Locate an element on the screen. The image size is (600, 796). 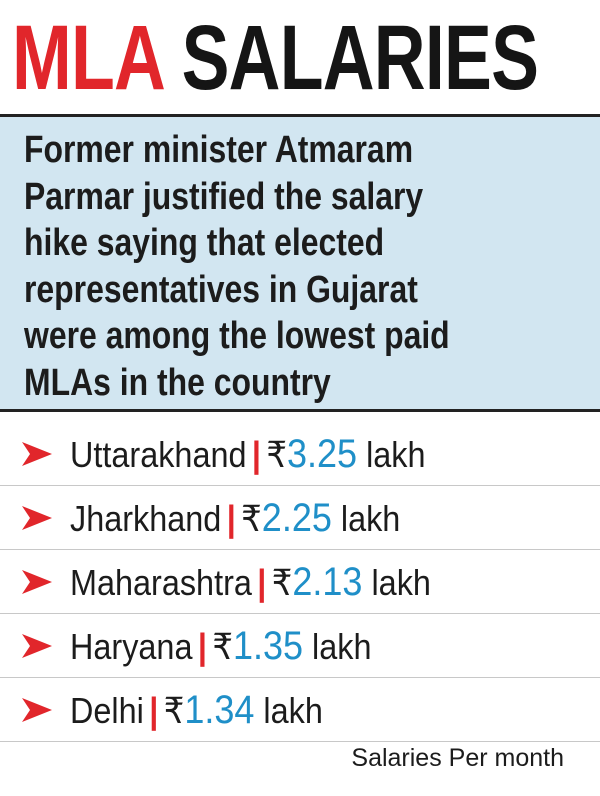
state-name: Maharashtra is located at coordinates (161, 582).